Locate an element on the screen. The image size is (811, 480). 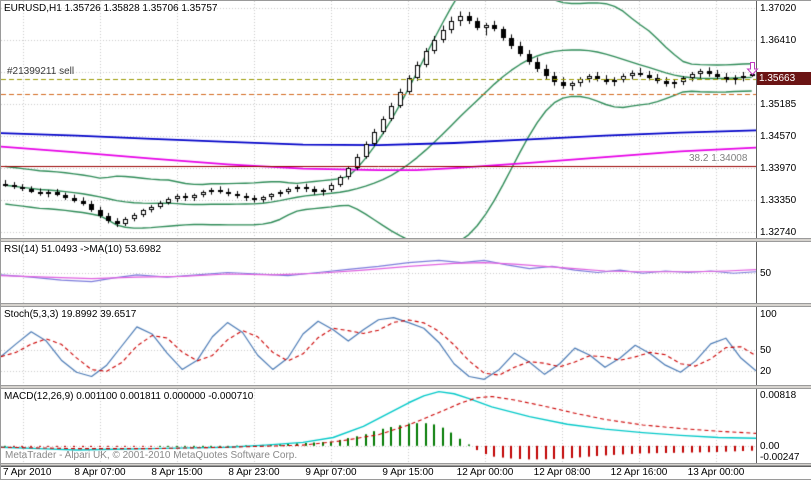
price-axis-label: -0.00247 is located at coordinates (780, 457).